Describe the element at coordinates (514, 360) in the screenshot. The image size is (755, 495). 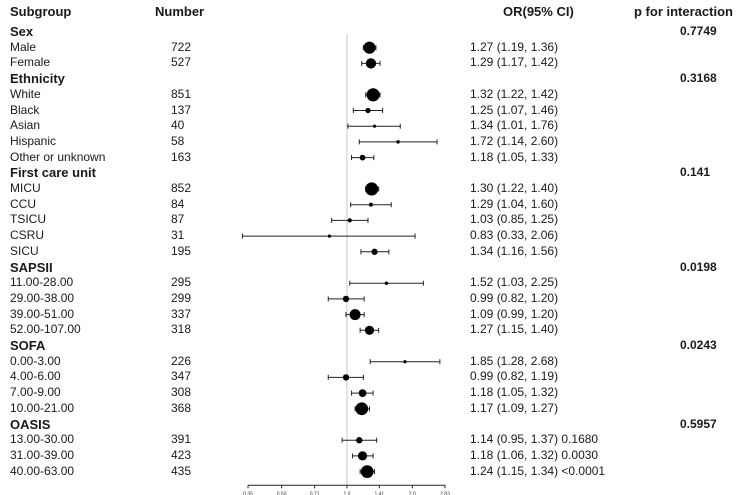
I see `or-ci-text: 1.85 (1.28, 2.68)` at that location.